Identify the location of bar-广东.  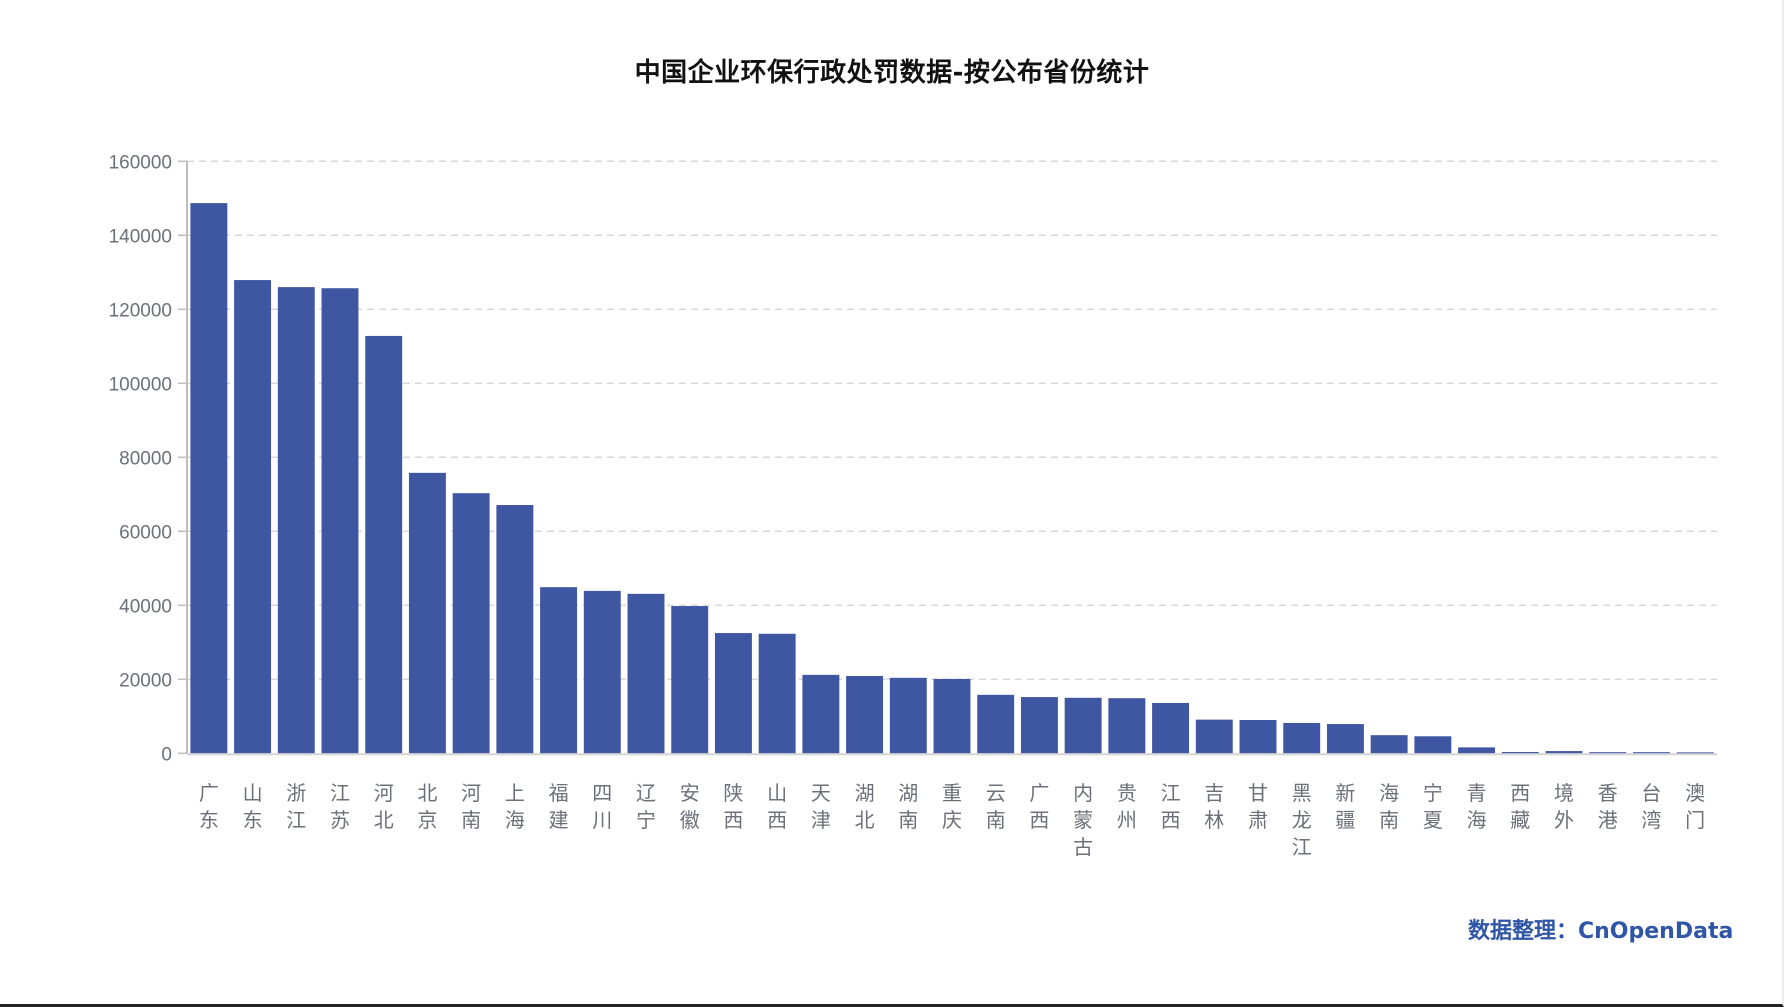
(209, 478).